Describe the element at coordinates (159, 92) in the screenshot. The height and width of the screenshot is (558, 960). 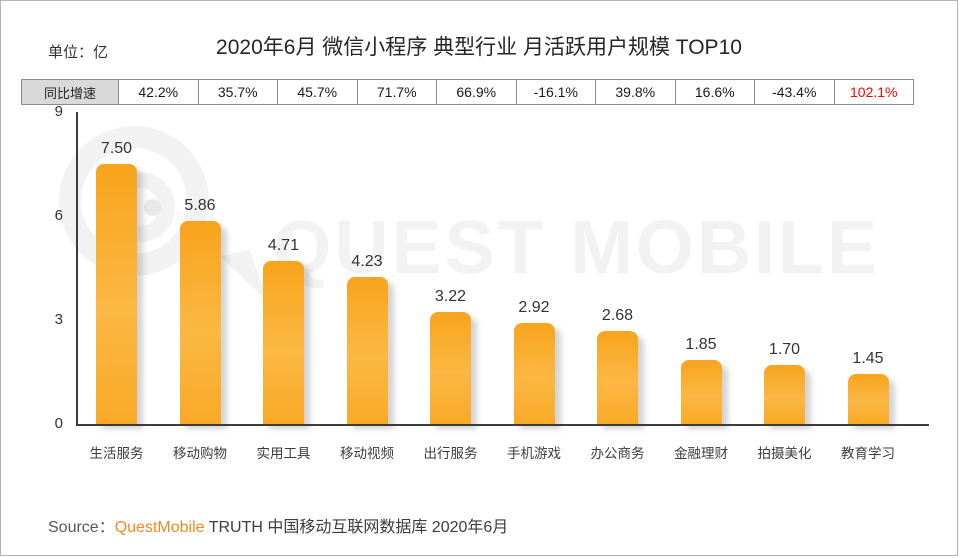
I see `yoy-growth-cell: 42.2%` at that location.